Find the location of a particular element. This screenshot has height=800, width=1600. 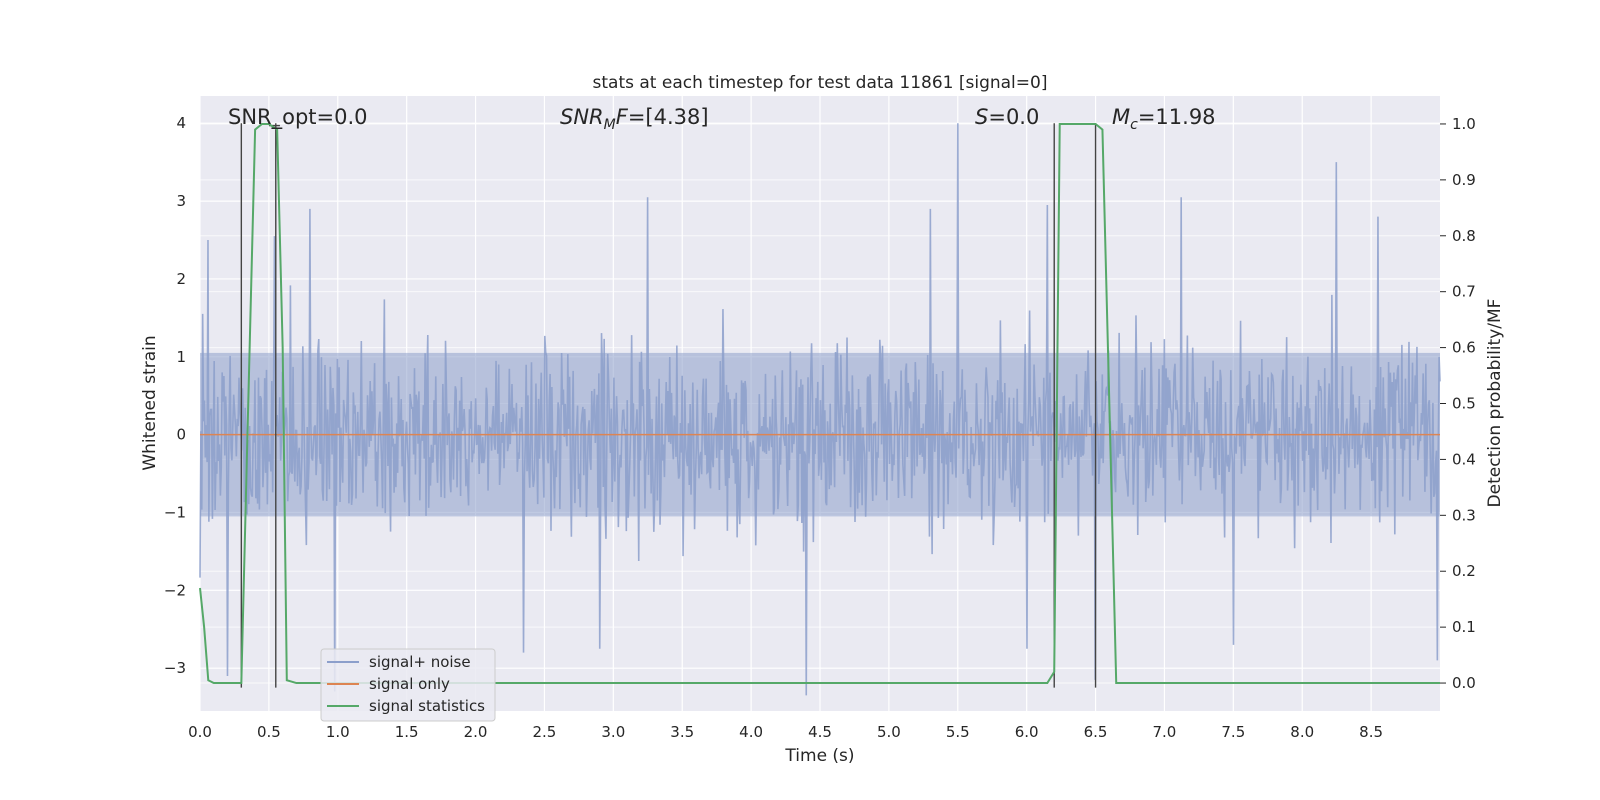

x-tick-label: 3.5 is located at coordinates (682, 732).